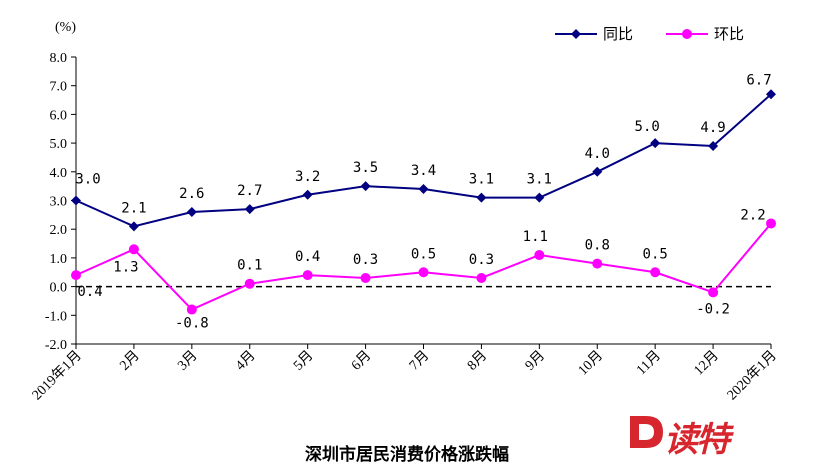  I want to click on y-tick-label: 4.0, so click(59, 173).